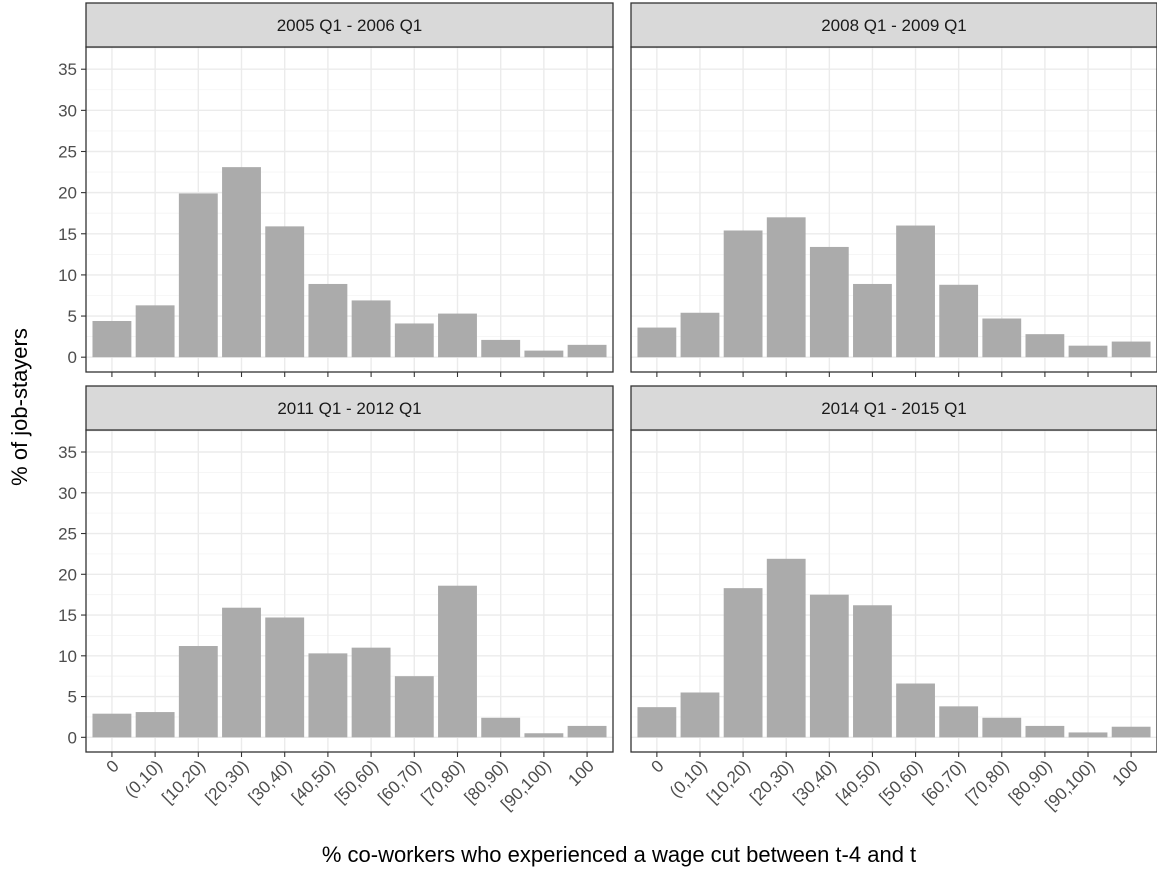  I want to click on facet-strip-label: 2014 Q1 - 2015 Q1, so click(894, 408).